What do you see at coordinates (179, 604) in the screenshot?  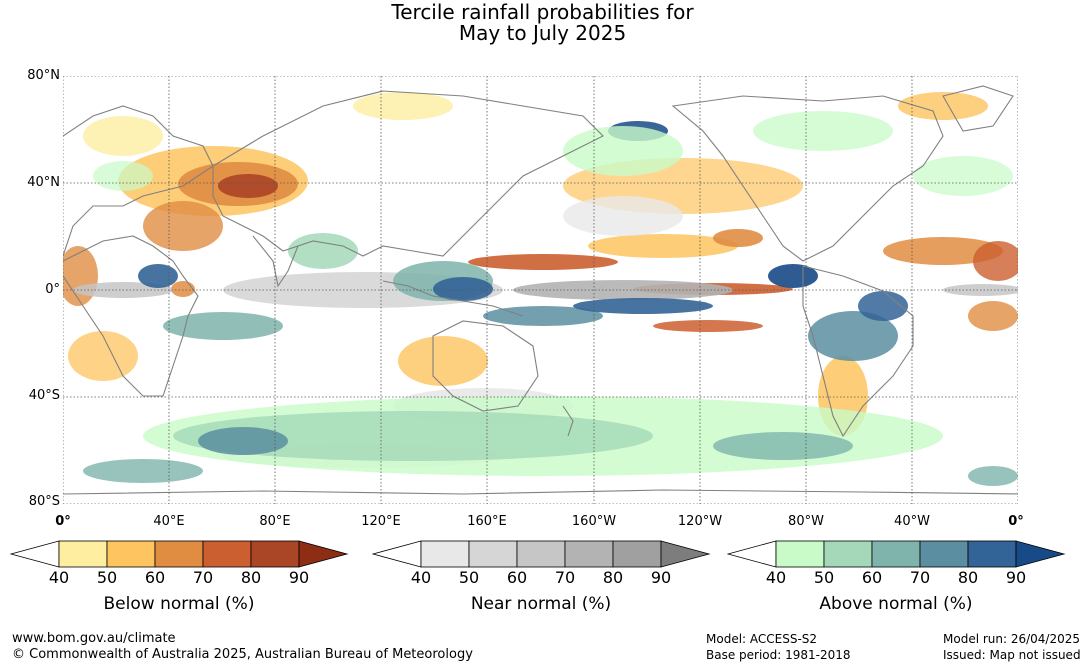 I see `colorbar-below-title: Below normal (%)` at bounding box center [179, 604].